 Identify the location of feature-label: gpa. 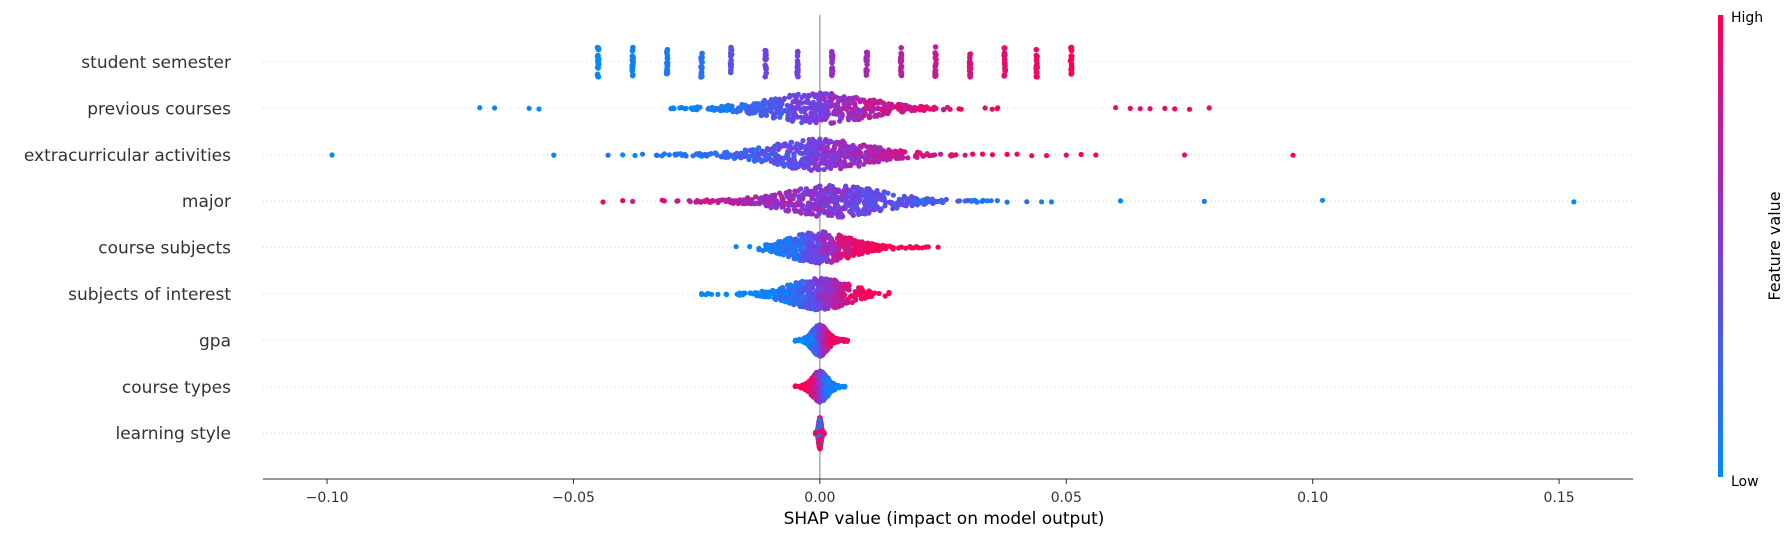
(215, 341).